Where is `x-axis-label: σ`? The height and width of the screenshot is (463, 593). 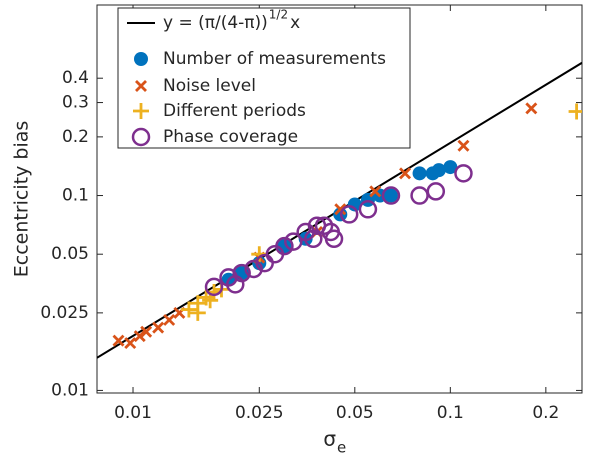
x-axis-label: σ is located at coordinates (329, 439).